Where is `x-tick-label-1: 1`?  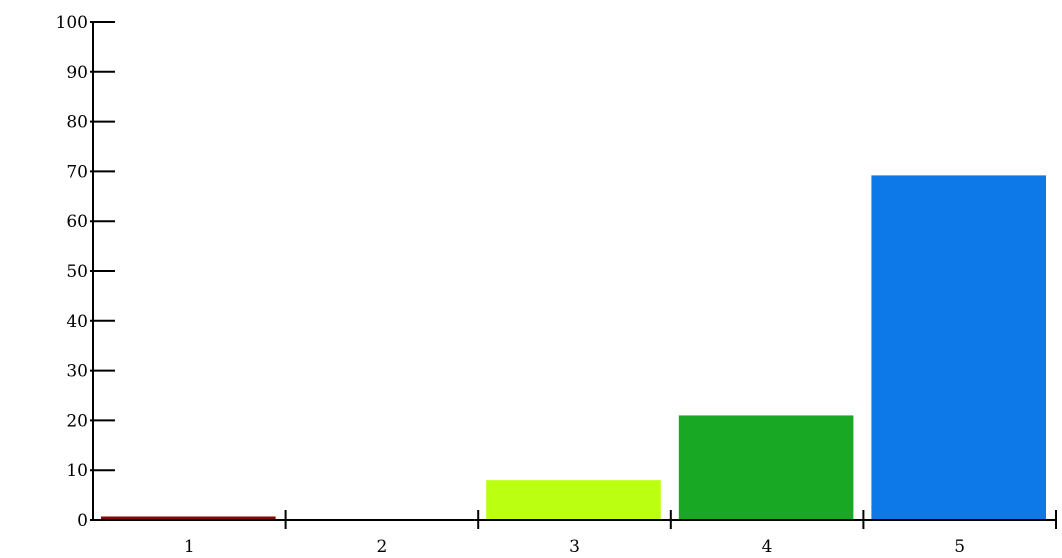 x-tick-label-1: 1 is located at coordinates (189, 547).